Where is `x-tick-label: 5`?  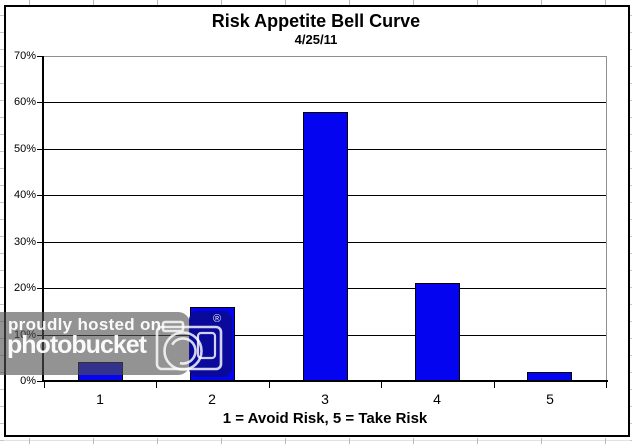 x-tick-label: 5 is located at coordinates (550, 399).